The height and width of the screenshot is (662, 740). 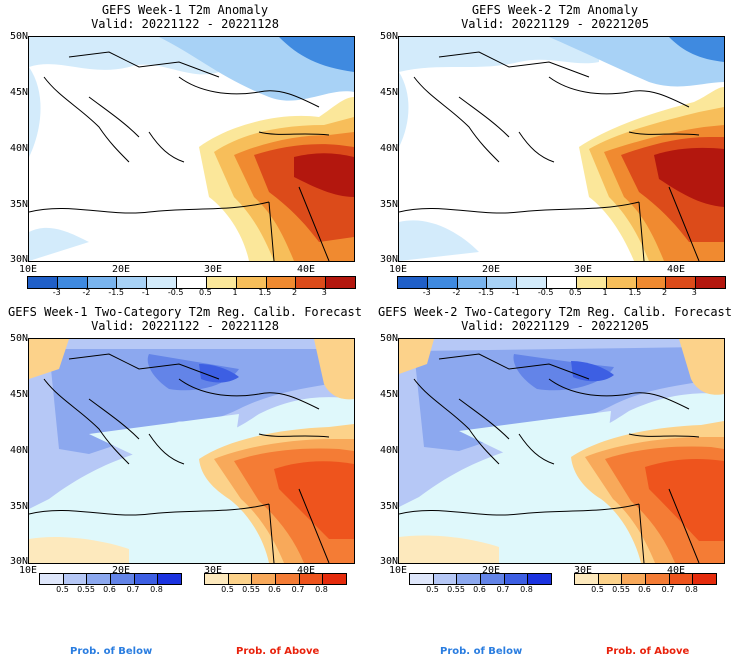 I want to click on above-probability-colorbar, so click(x=275, y=579).